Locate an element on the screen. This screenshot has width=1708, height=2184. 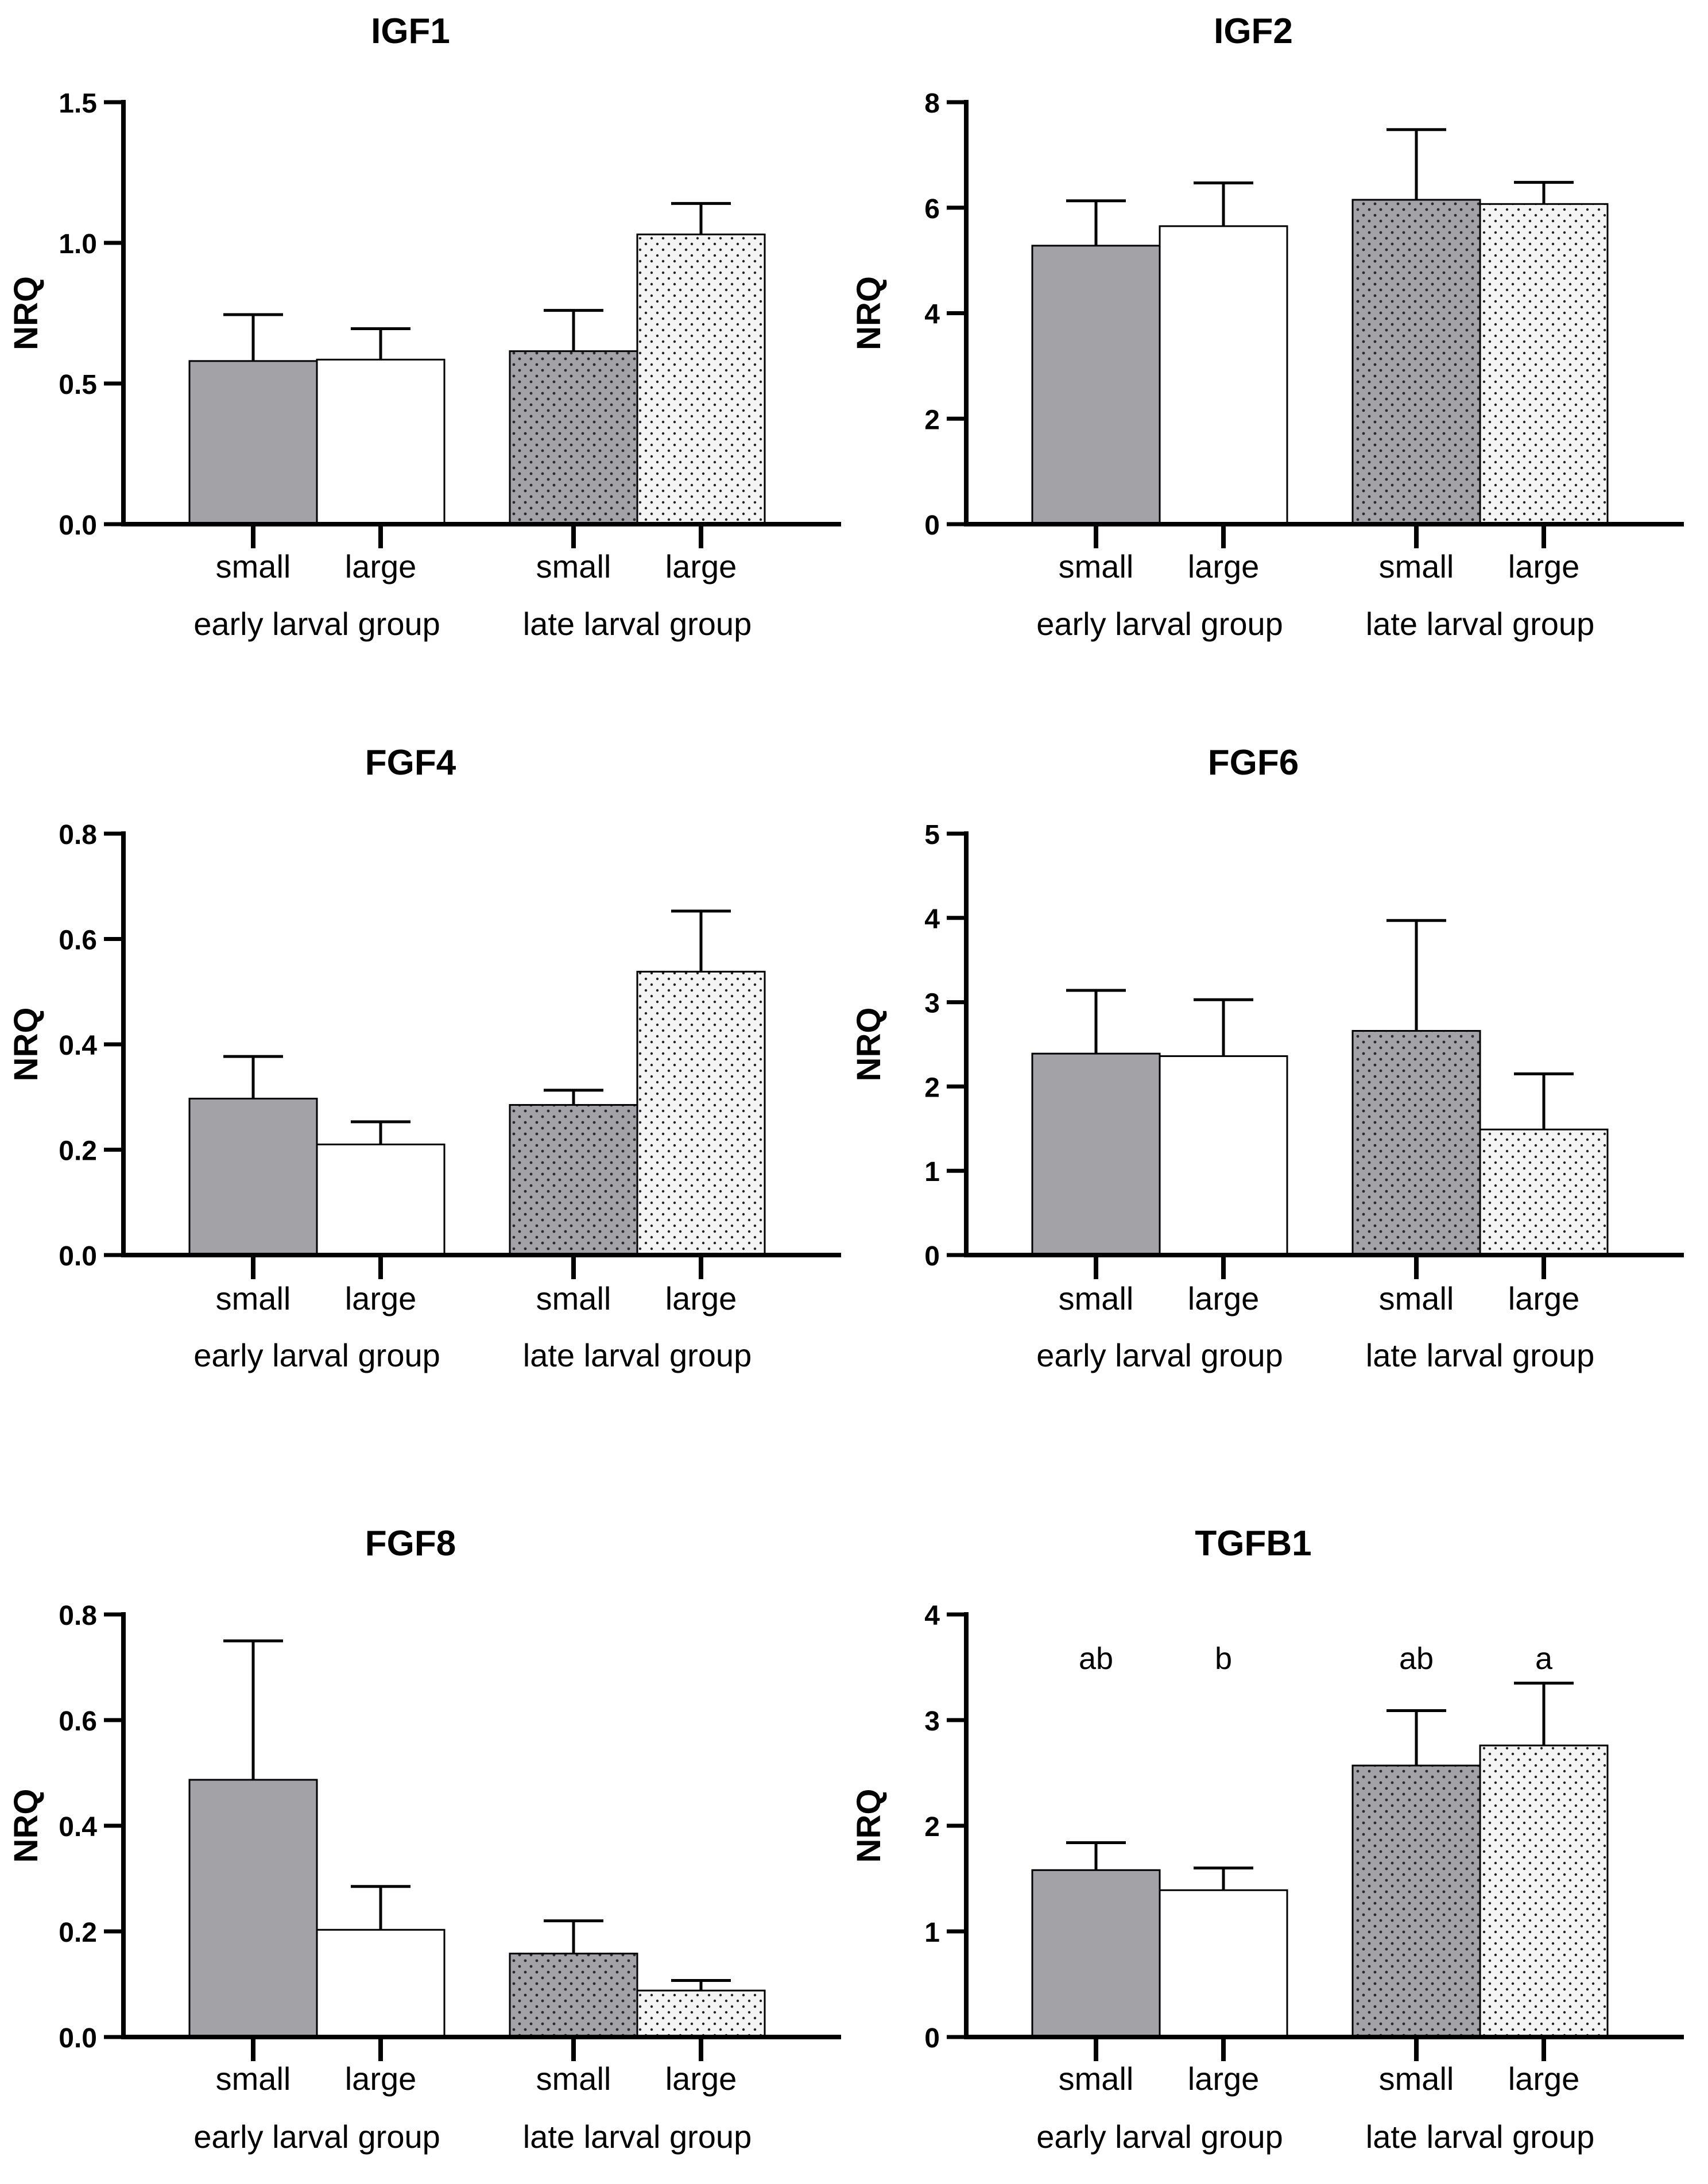
y-tick-label: 3 is located at coordinates (932, 1004).